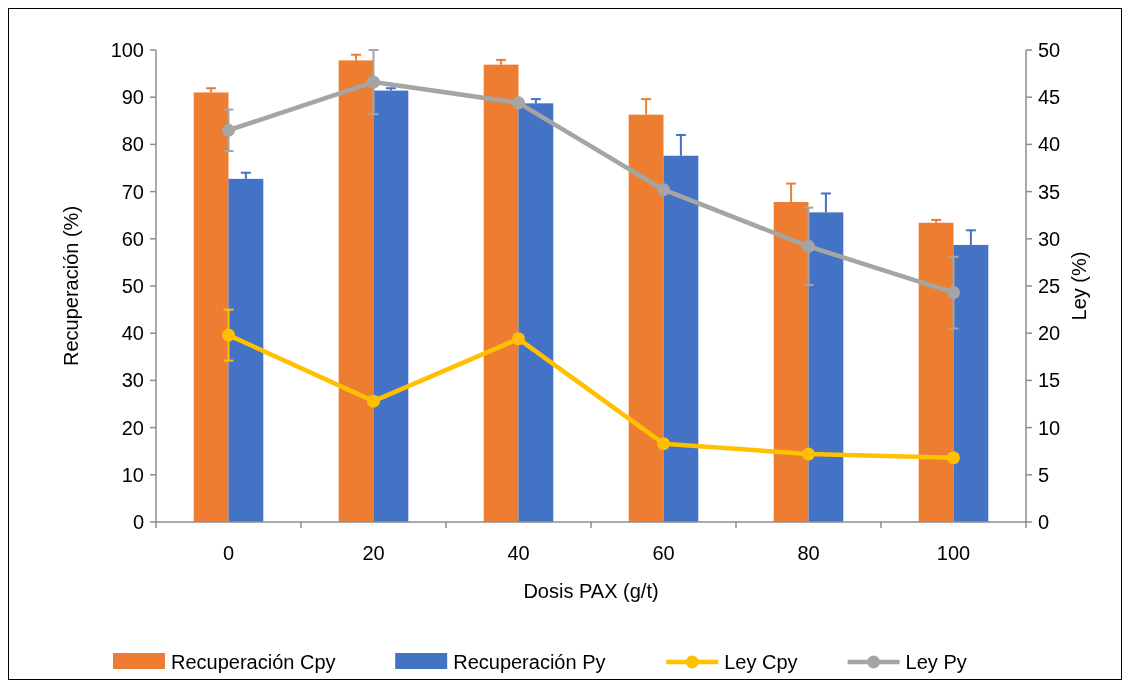 The image size is (1130, 688). Describe the element at coordinates (591, 591) in the screenshot. I see `x-axis-title: Dosis PAX (g/t)` at that location.